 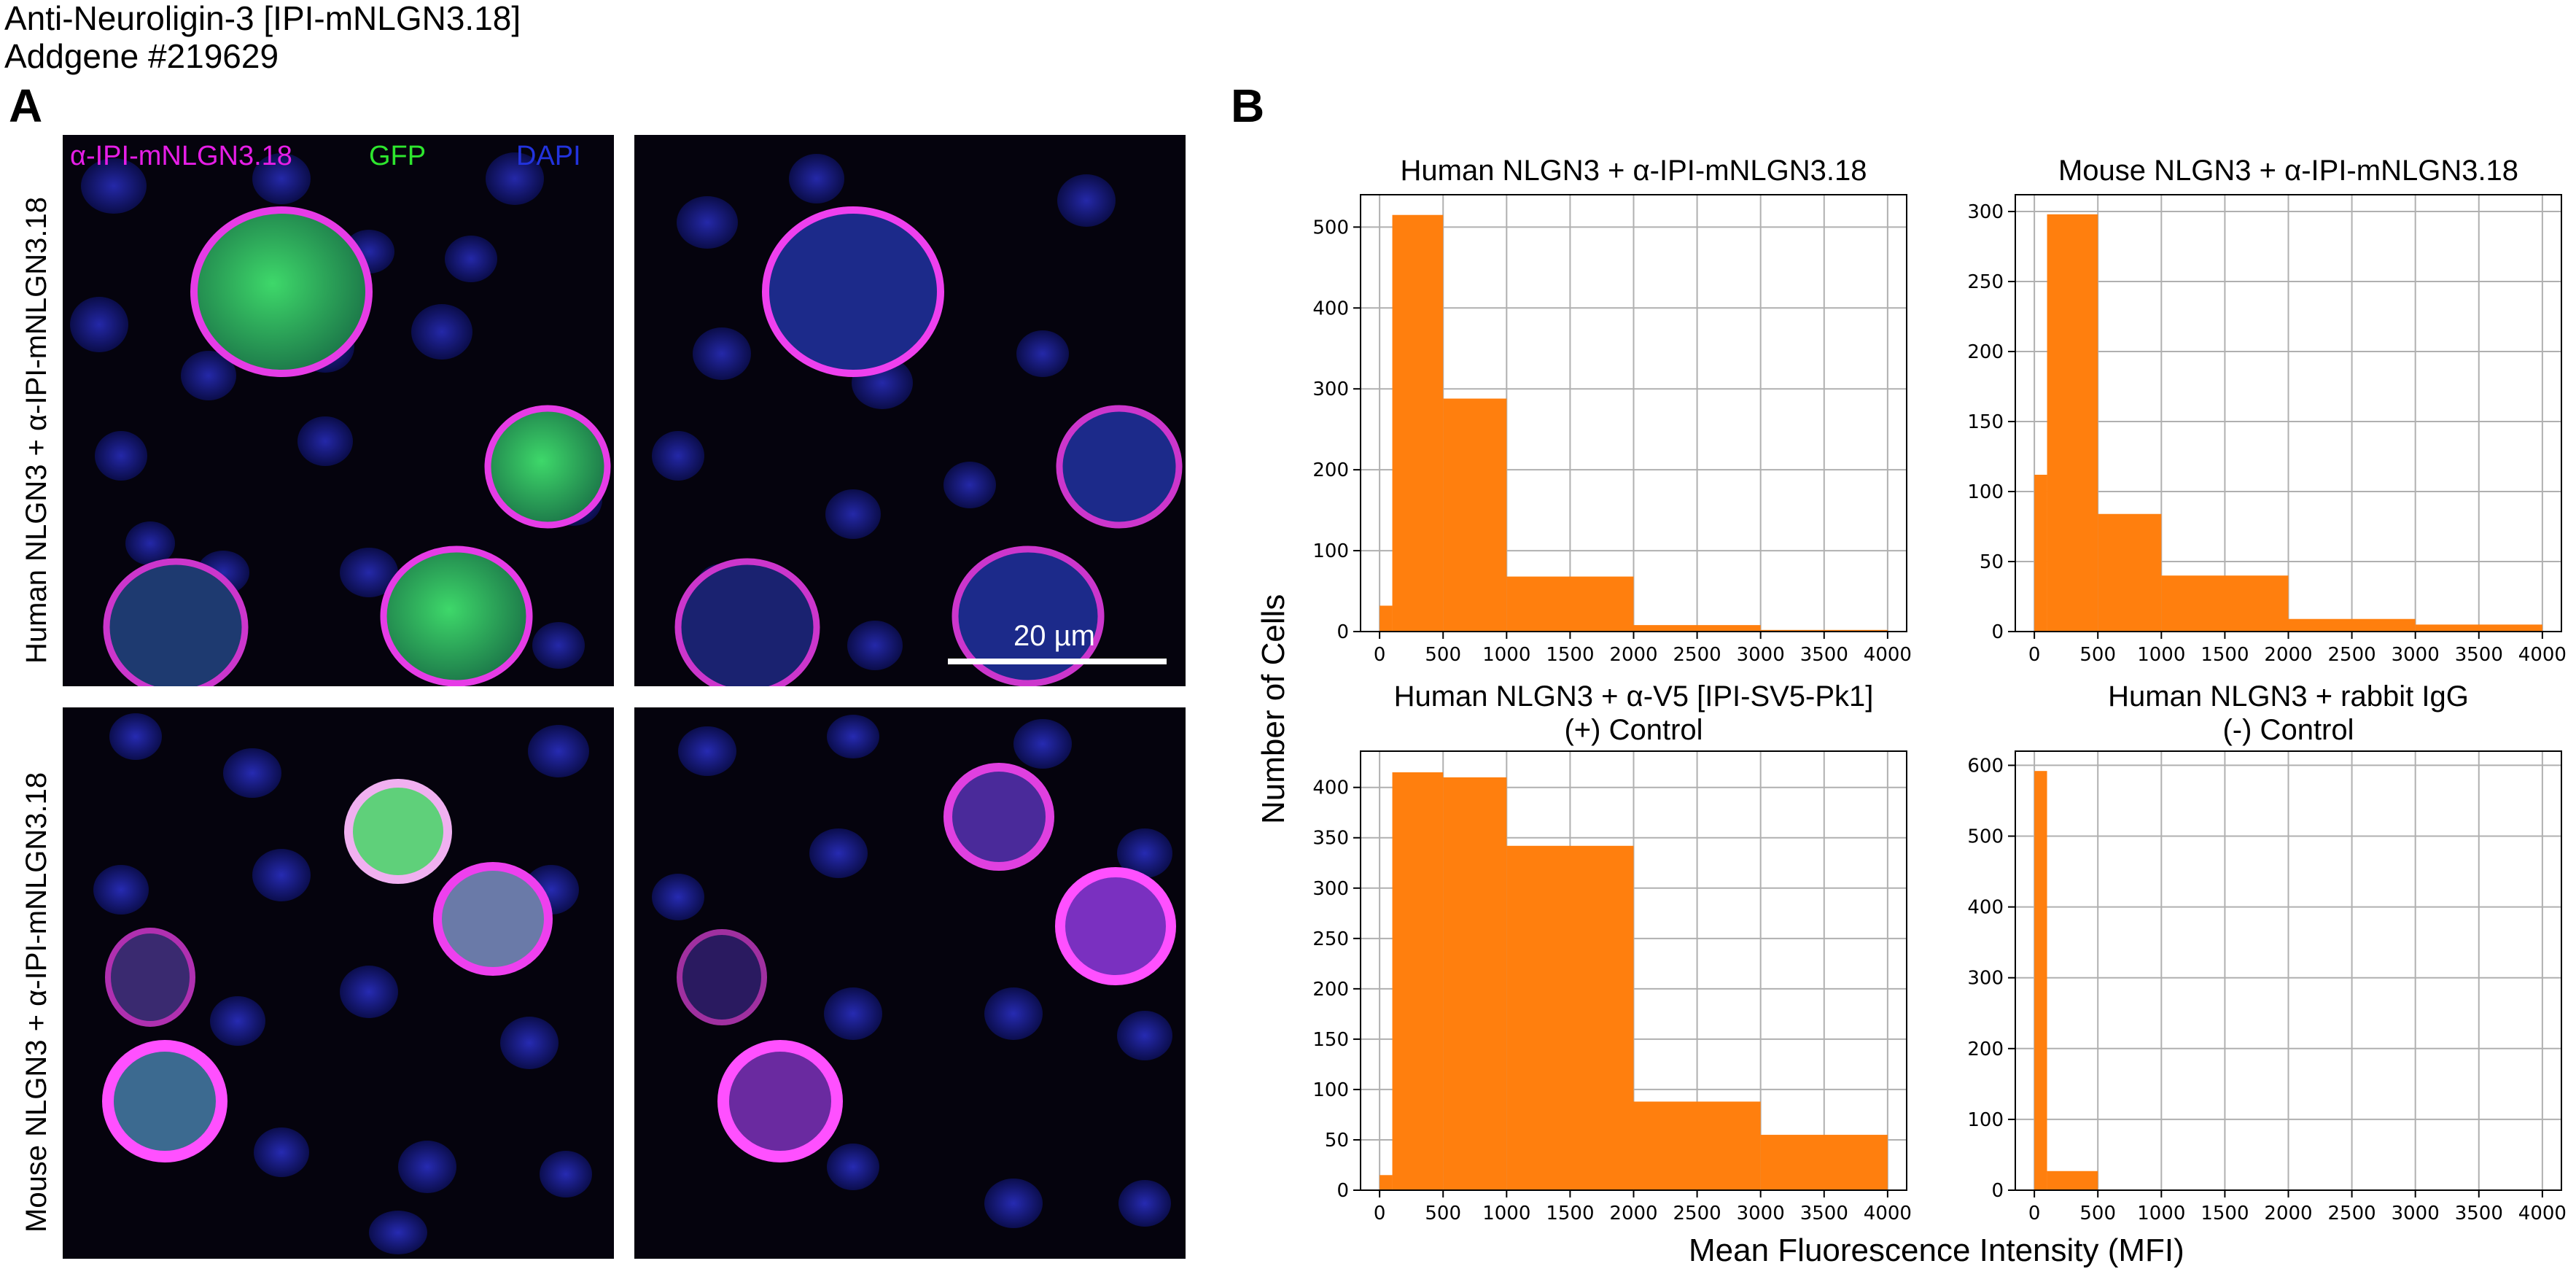 I want to click on channel-label-dapi: DAPI, so click(x=548, y=156).